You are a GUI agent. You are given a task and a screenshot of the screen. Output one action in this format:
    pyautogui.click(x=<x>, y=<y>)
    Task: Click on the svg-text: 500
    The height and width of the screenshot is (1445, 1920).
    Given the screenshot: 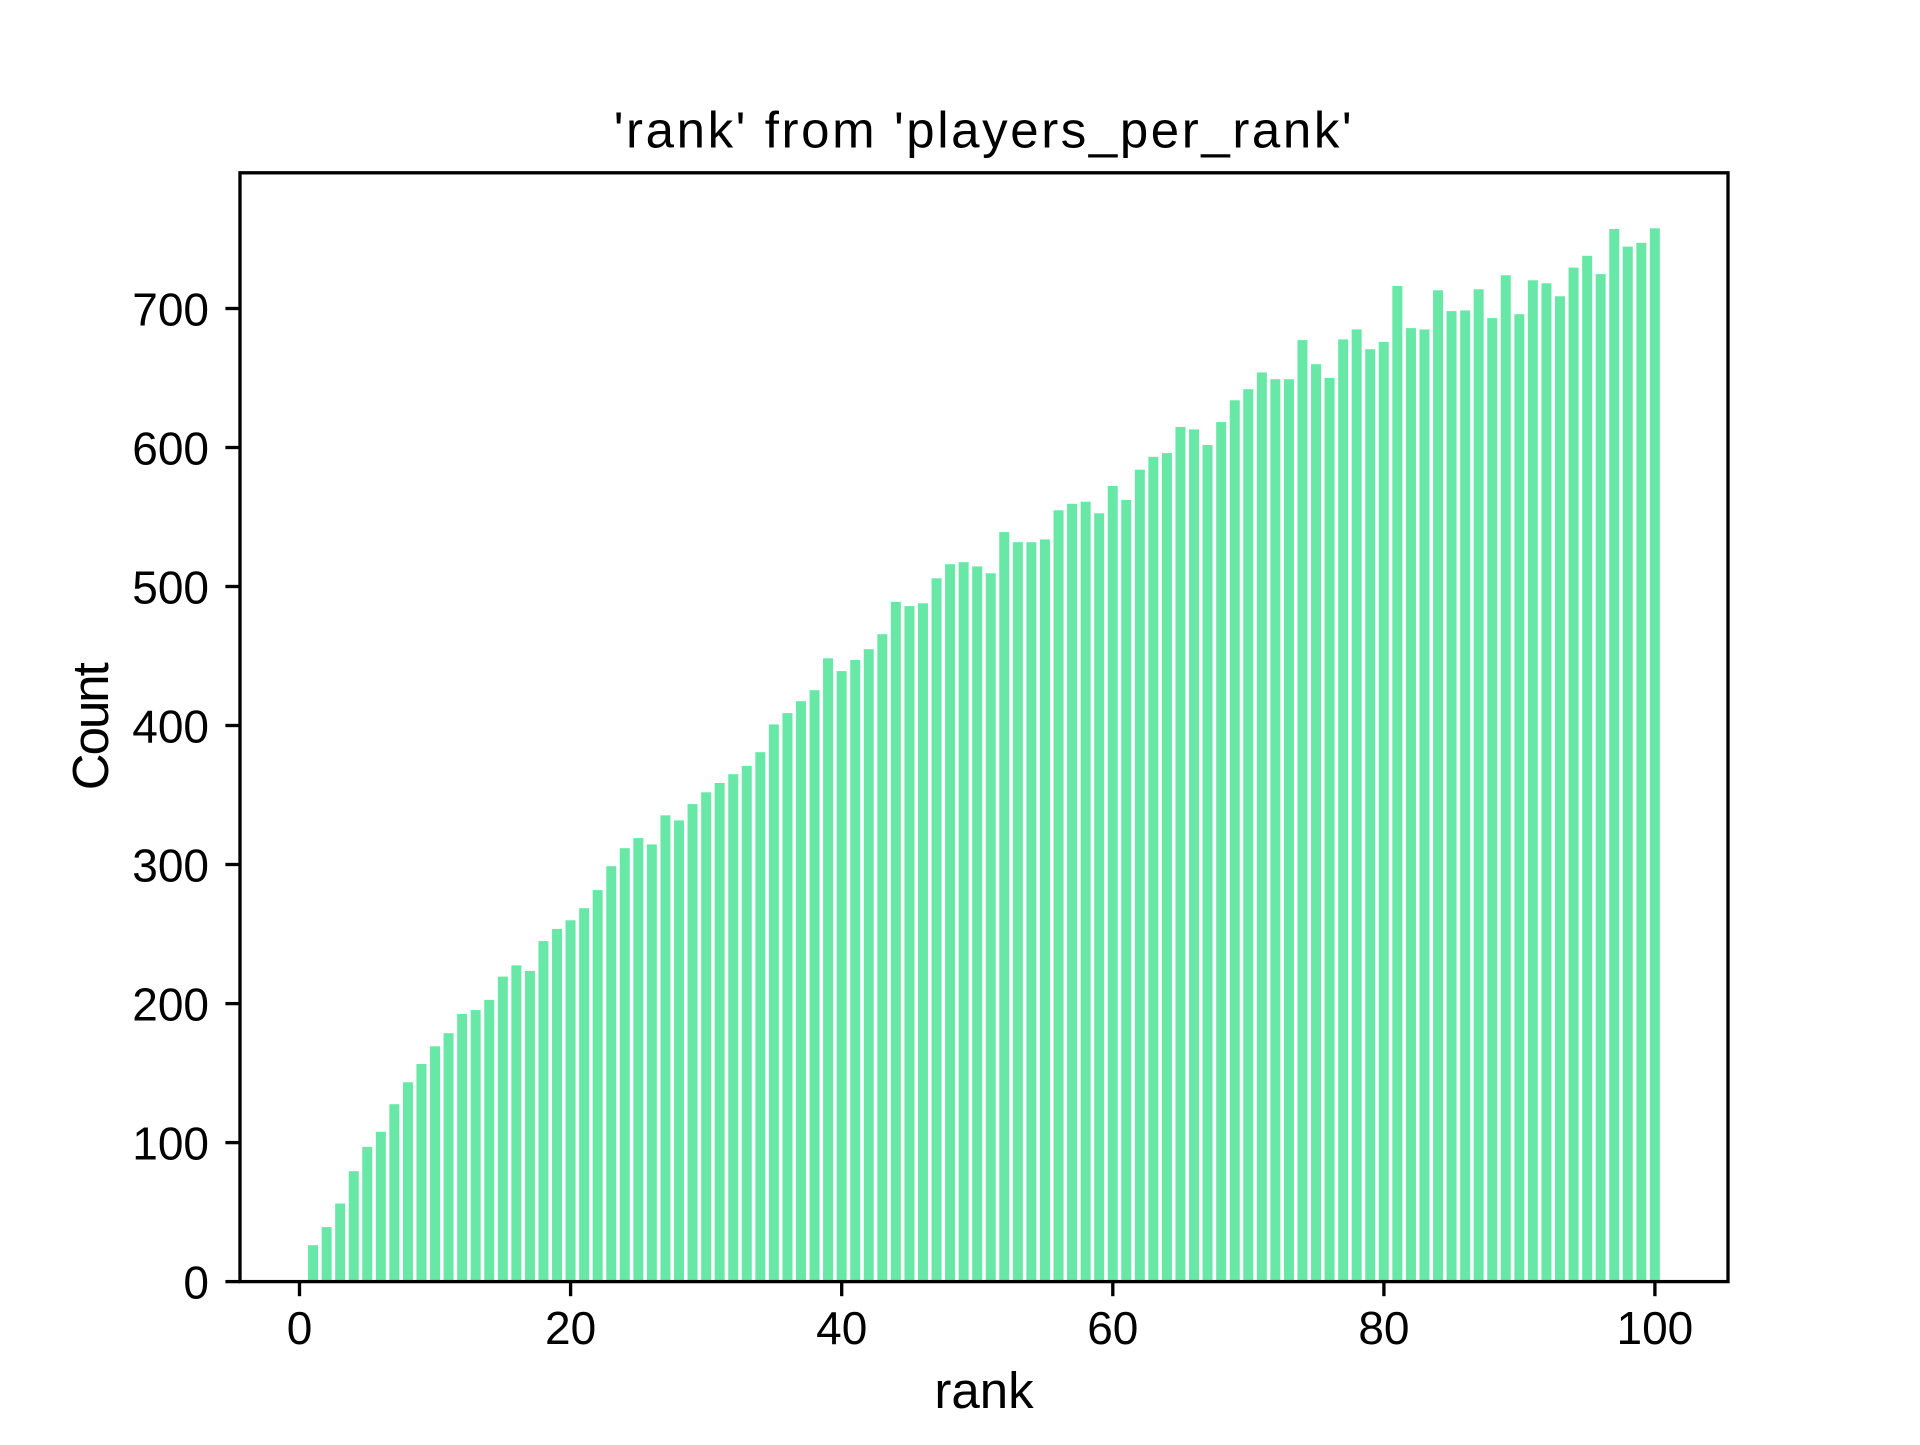 What is the action you would take?
    pyautogui.click(x=170, y=588)
    